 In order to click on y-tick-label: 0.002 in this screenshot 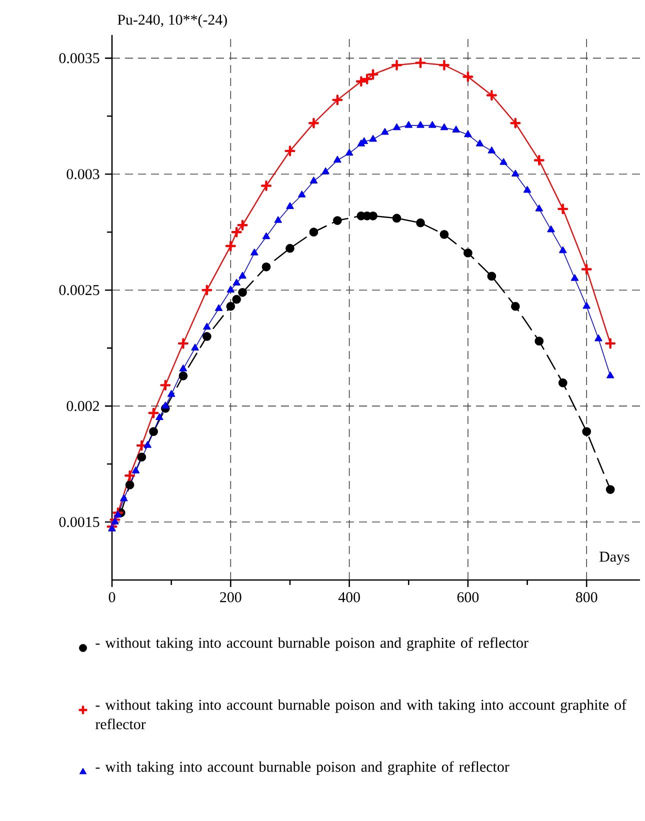, I will do `click(82, 406)`.